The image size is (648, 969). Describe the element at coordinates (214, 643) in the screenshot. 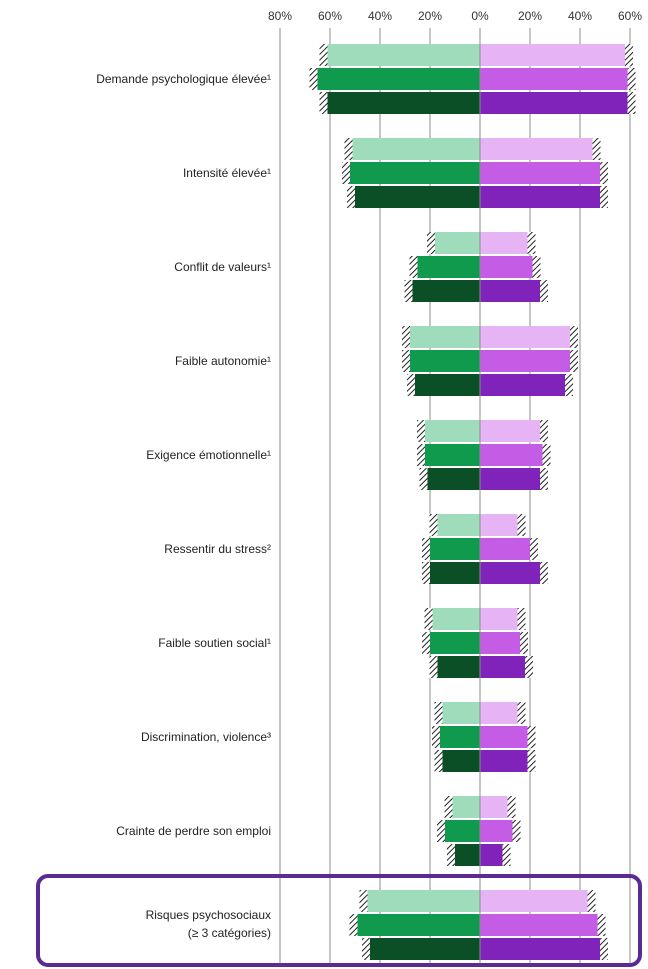

I see `category-label: Faible soutien social¹` at that location.